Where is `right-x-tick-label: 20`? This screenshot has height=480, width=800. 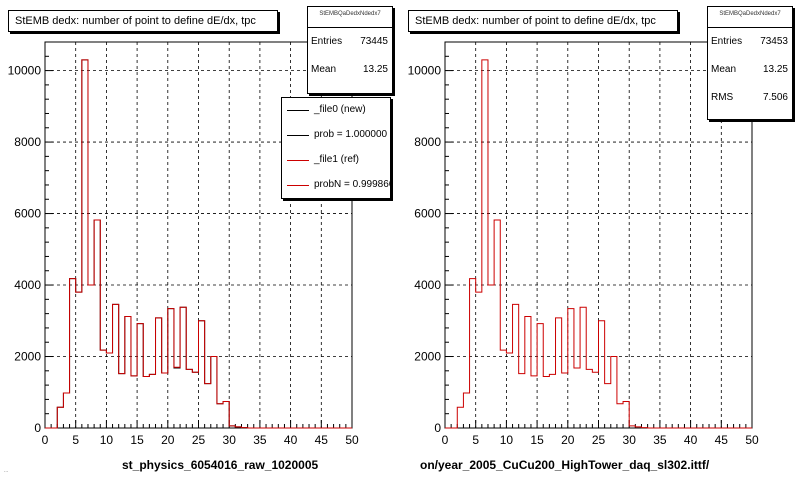
right-x-tick-label: 20 is located at coordinates (568, 440).